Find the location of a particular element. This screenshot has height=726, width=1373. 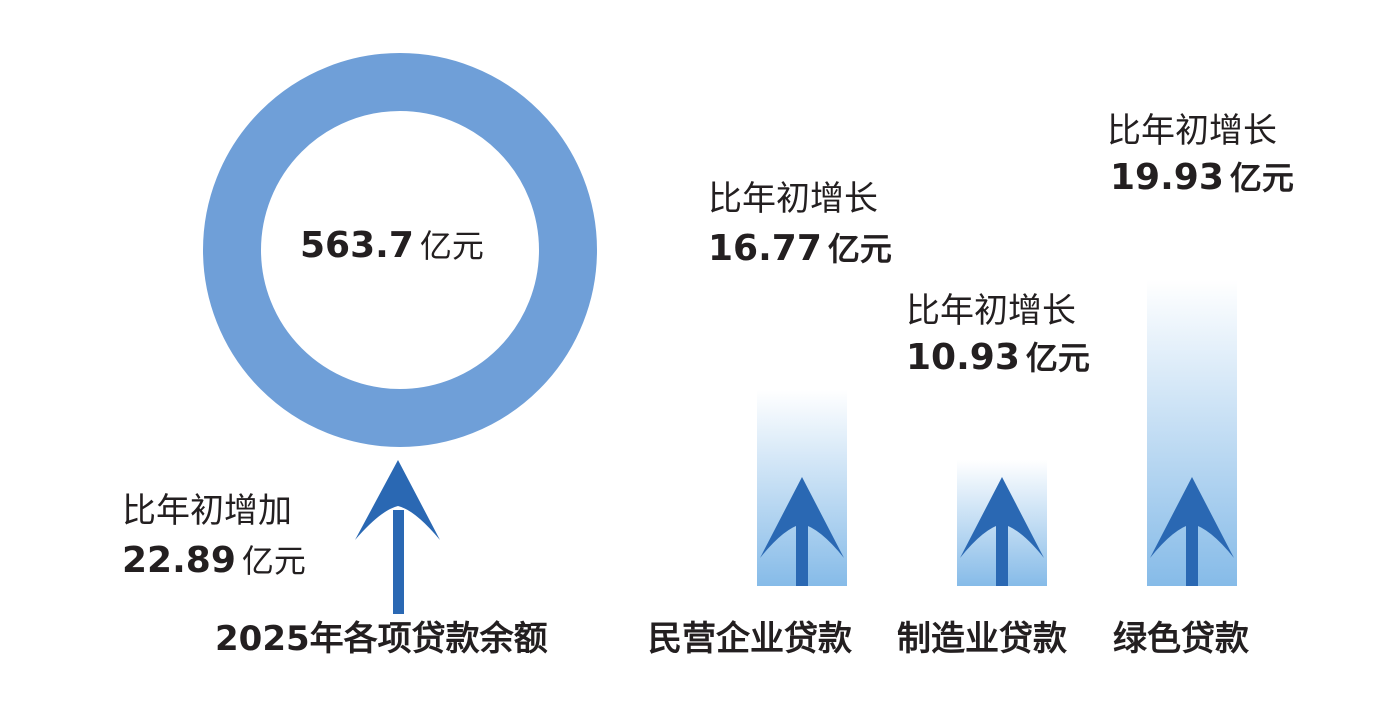

bar-change-value: 10.93 亿元 is located at coordinates (998, 357).